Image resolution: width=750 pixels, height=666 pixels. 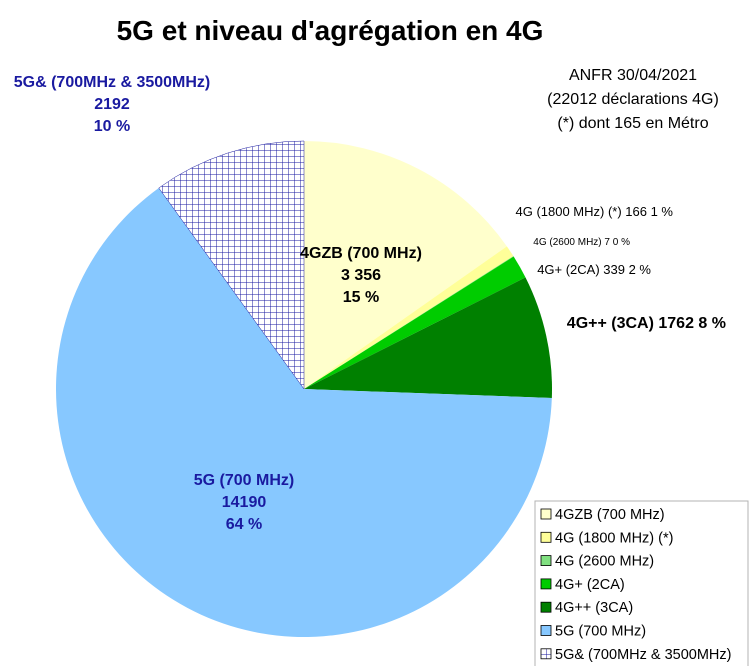 What do you see at coordinates (546, 514) in the screenshot?
I see `legend-swatch-4gzb-700-mhz` at bounding box center [546, 514].